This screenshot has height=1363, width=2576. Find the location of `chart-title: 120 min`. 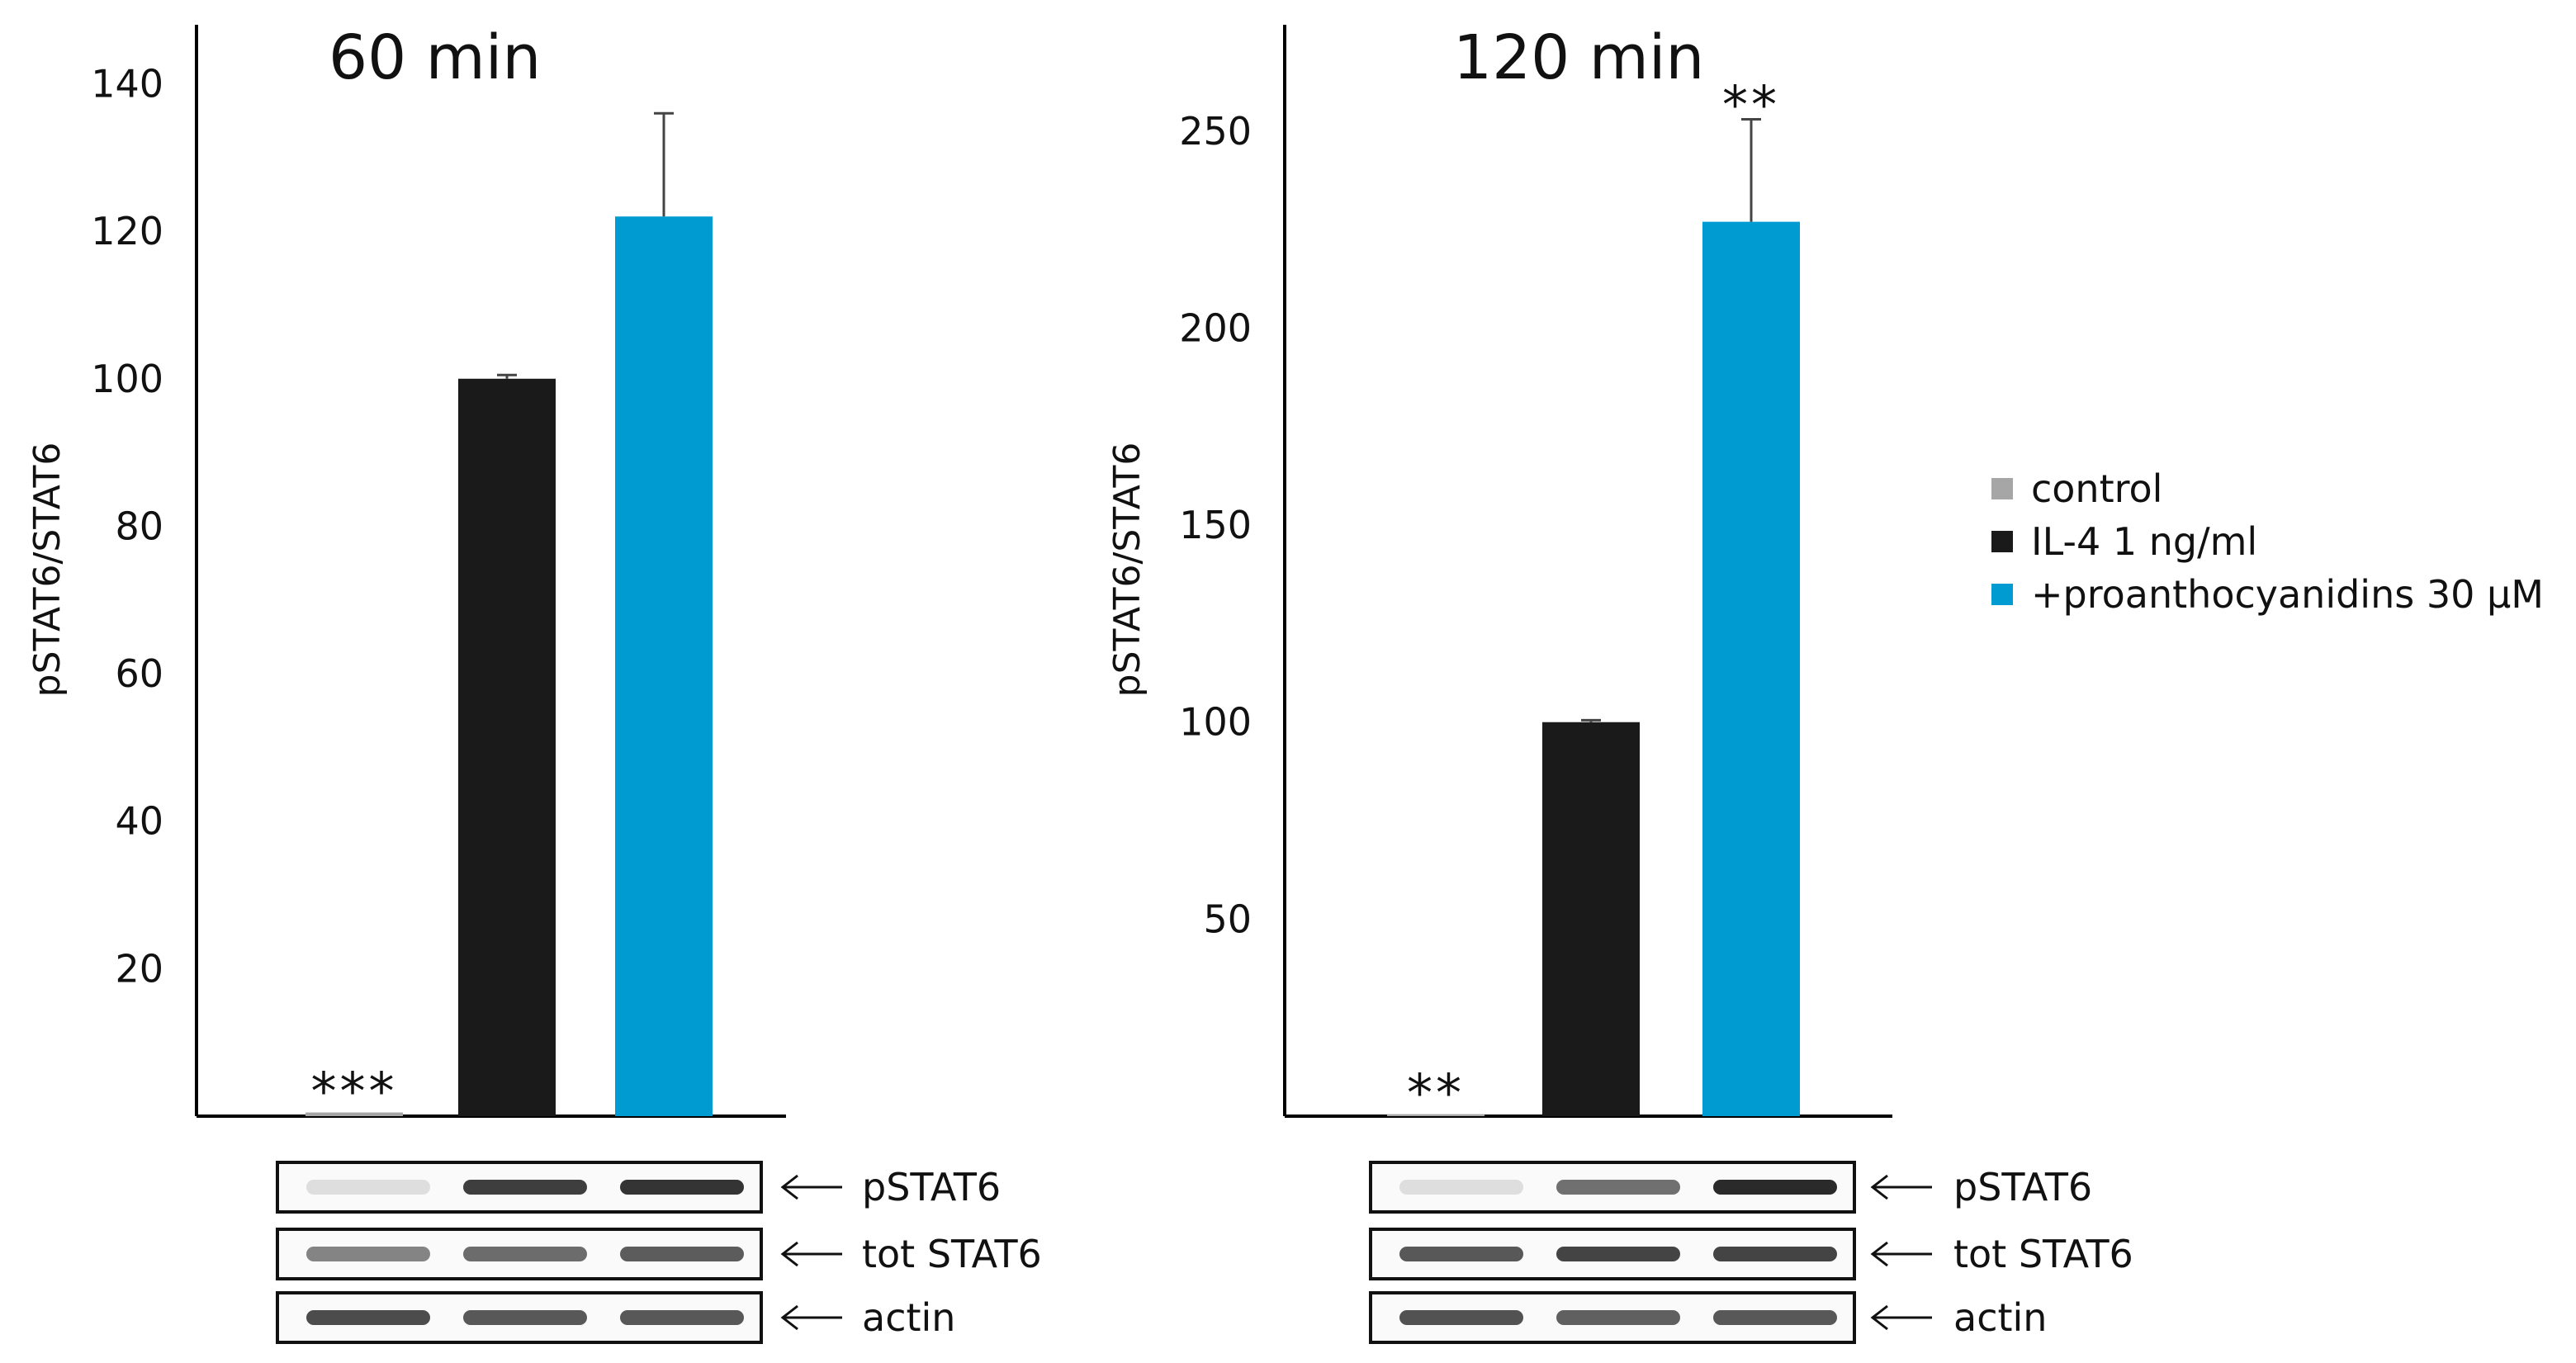

chart-title: 120 min is located at coordinates (1578, 57).